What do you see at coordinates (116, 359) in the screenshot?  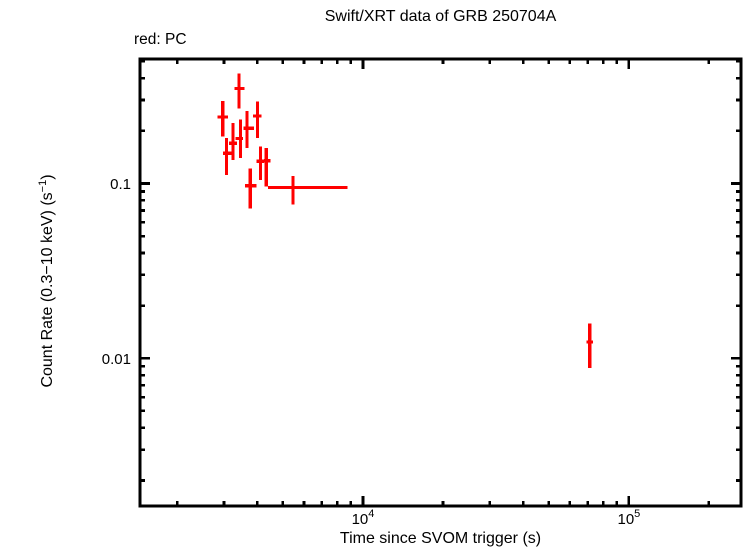 I see `y-tick-label: 0.01` at bounding box center [116, 359].